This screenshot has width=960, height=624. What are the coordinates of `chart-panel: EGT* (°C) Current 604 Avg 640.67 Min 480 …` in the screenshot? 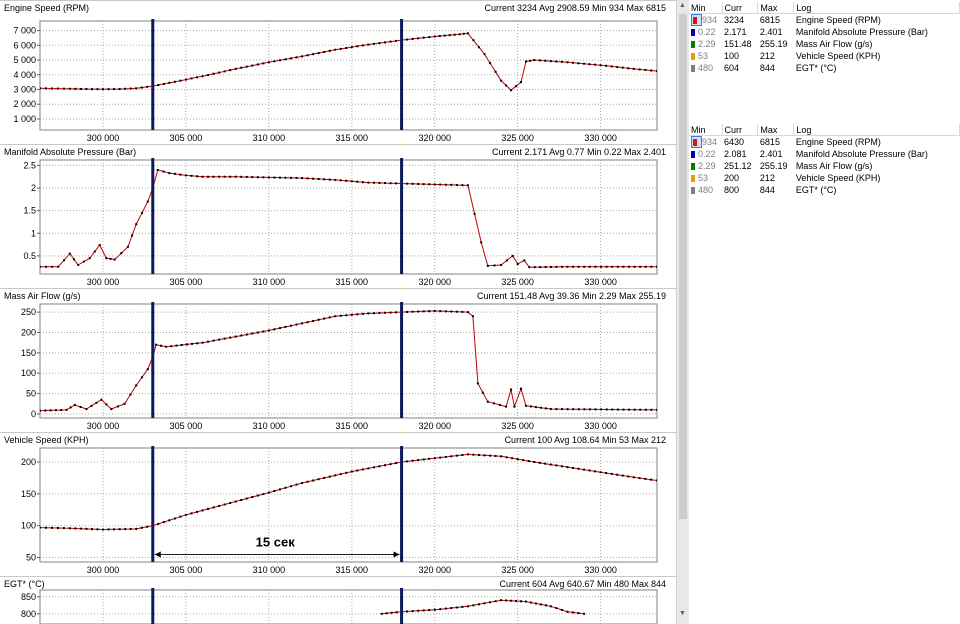 It's located at (338, 600).